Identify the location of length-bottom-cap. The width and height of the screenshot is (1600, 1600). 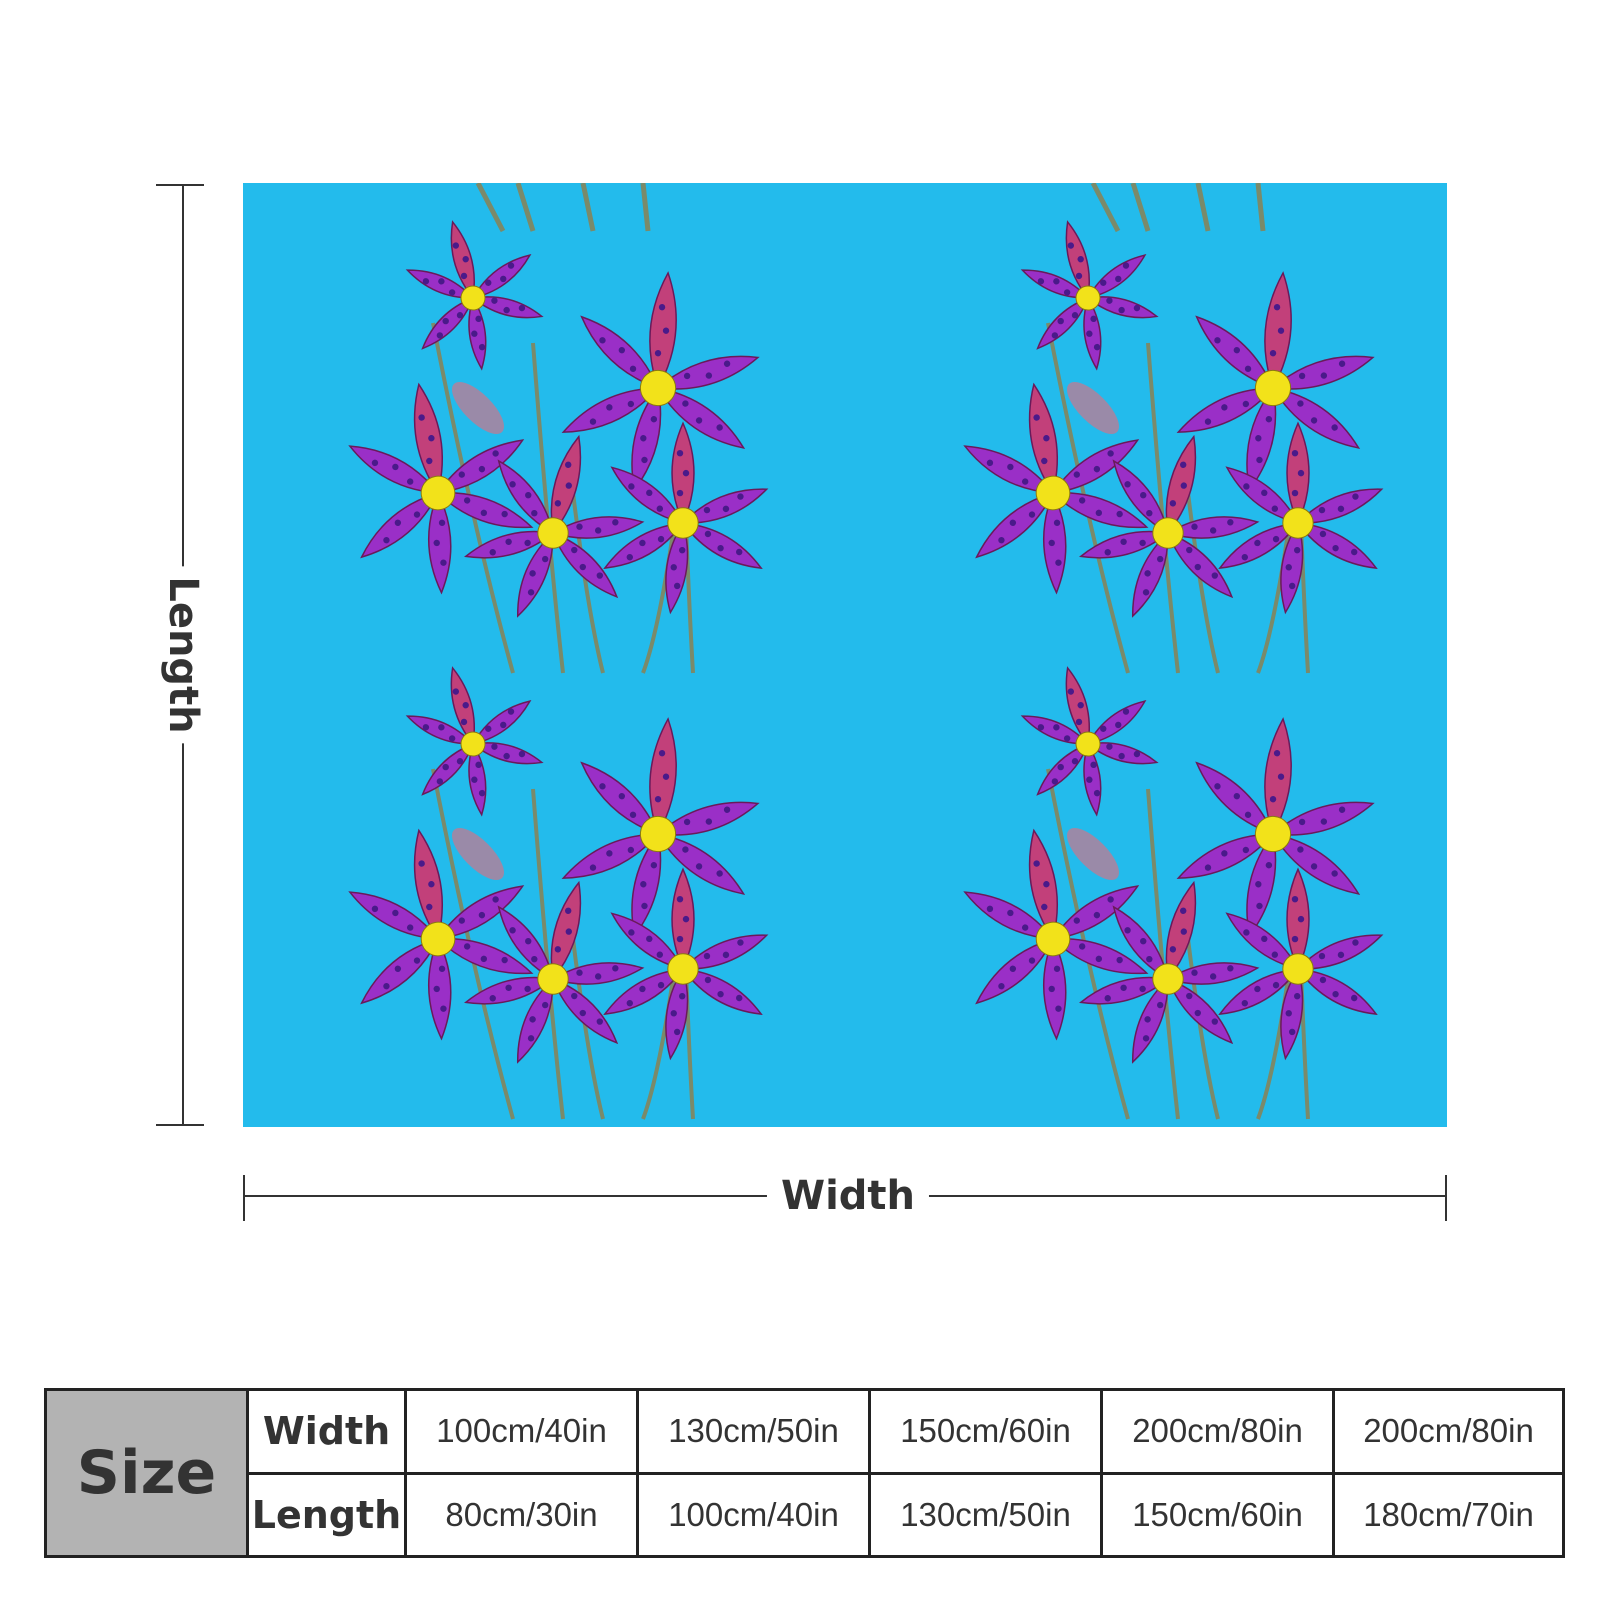
(180, 1125).